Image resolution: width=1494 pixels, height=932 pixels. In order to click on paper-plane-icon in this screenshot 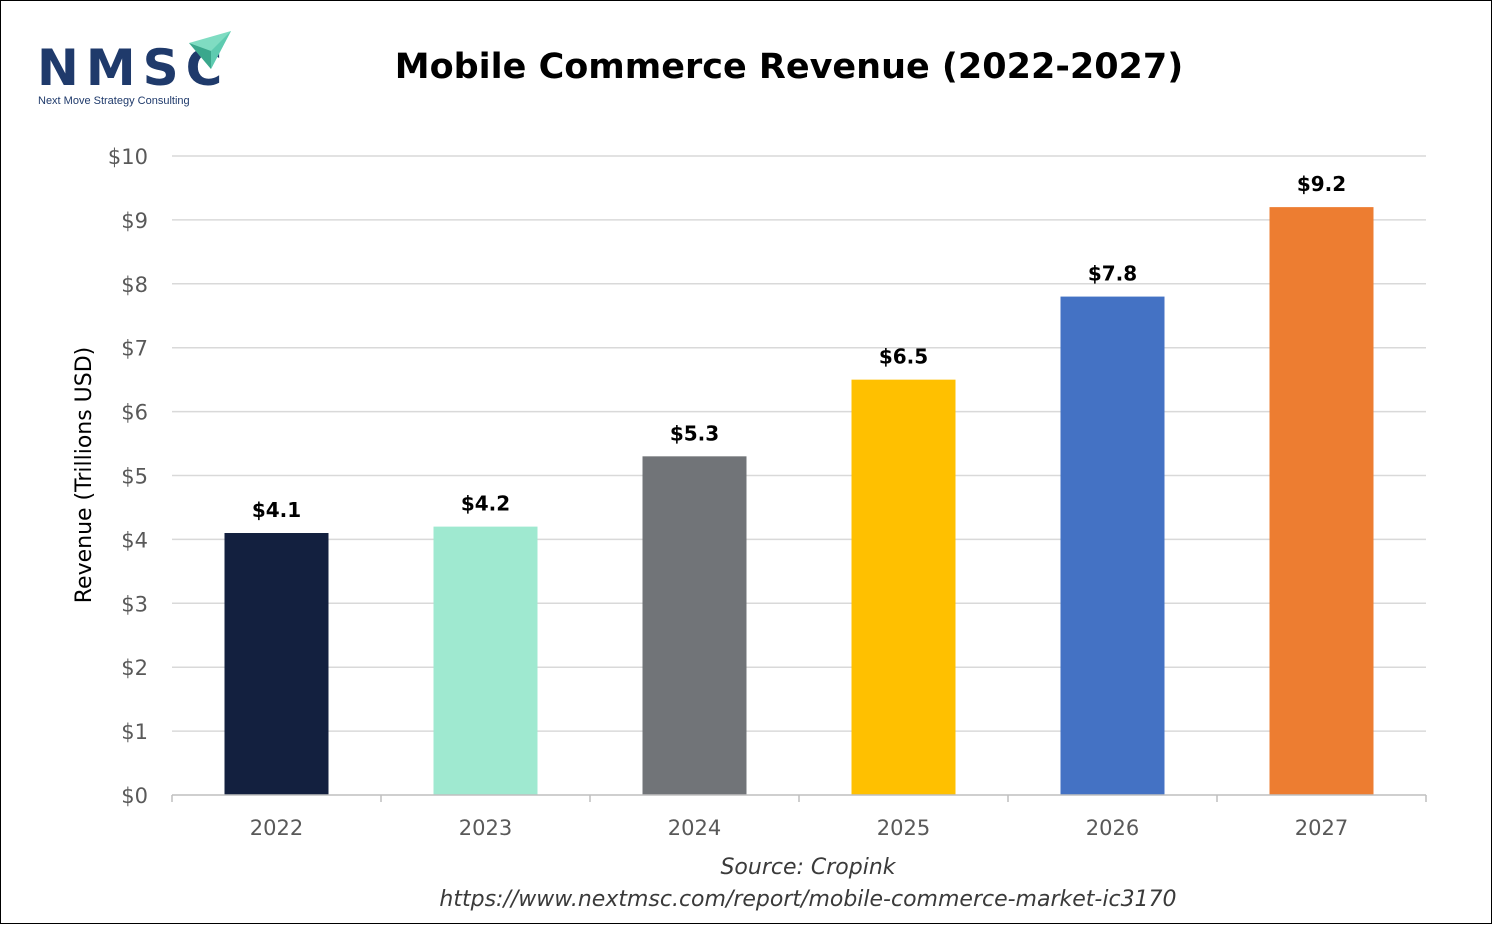, I will do `click(210, 50)`.